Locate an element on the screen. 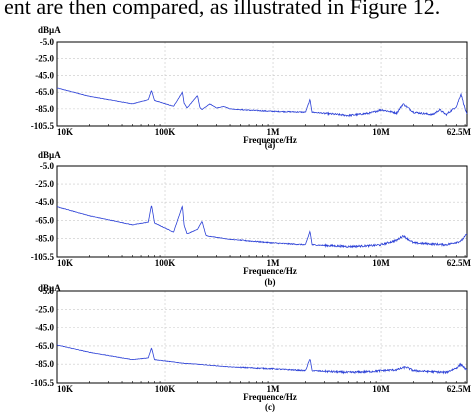  x-axis-label: Frequence/Hz is located at coordinates (270, 271).